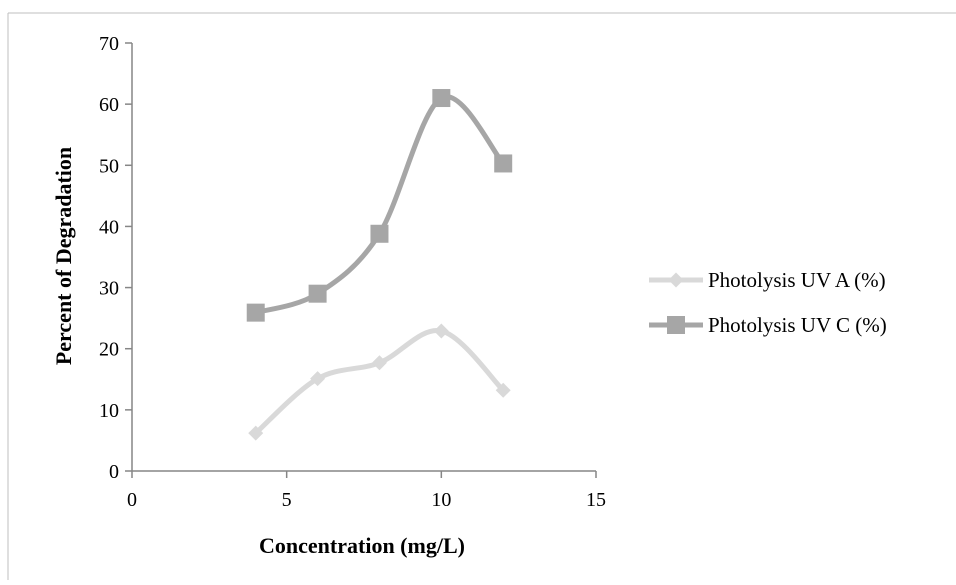 Image resolution: width=956 pixels, height=585 pixels. I want to click on y-tick-label: 50, so click(109, 166).